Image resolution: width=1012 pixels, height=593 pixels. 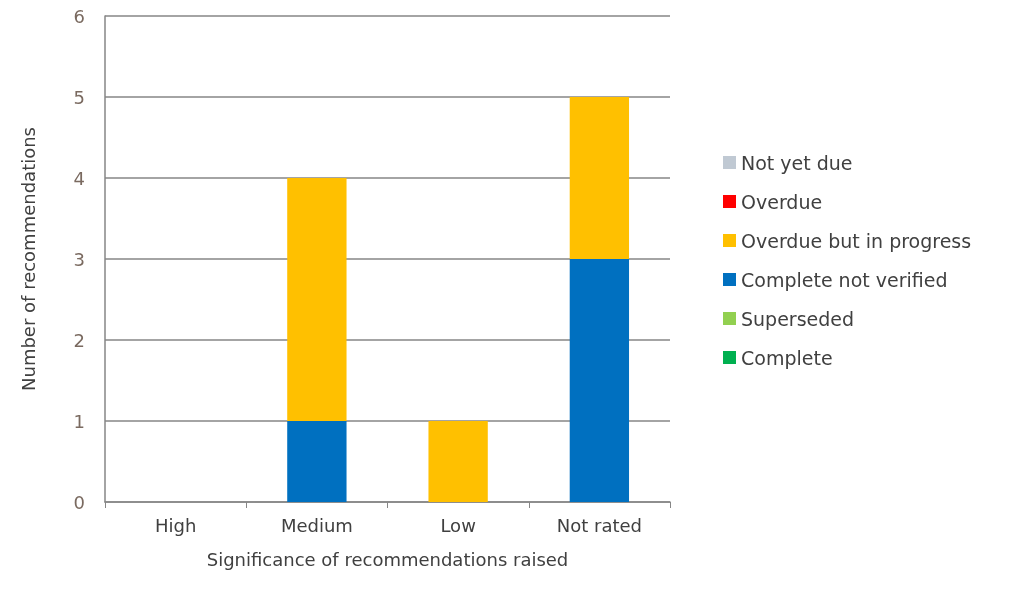 I want to click on y-tick-label: 5, so click(x=79, y=97).